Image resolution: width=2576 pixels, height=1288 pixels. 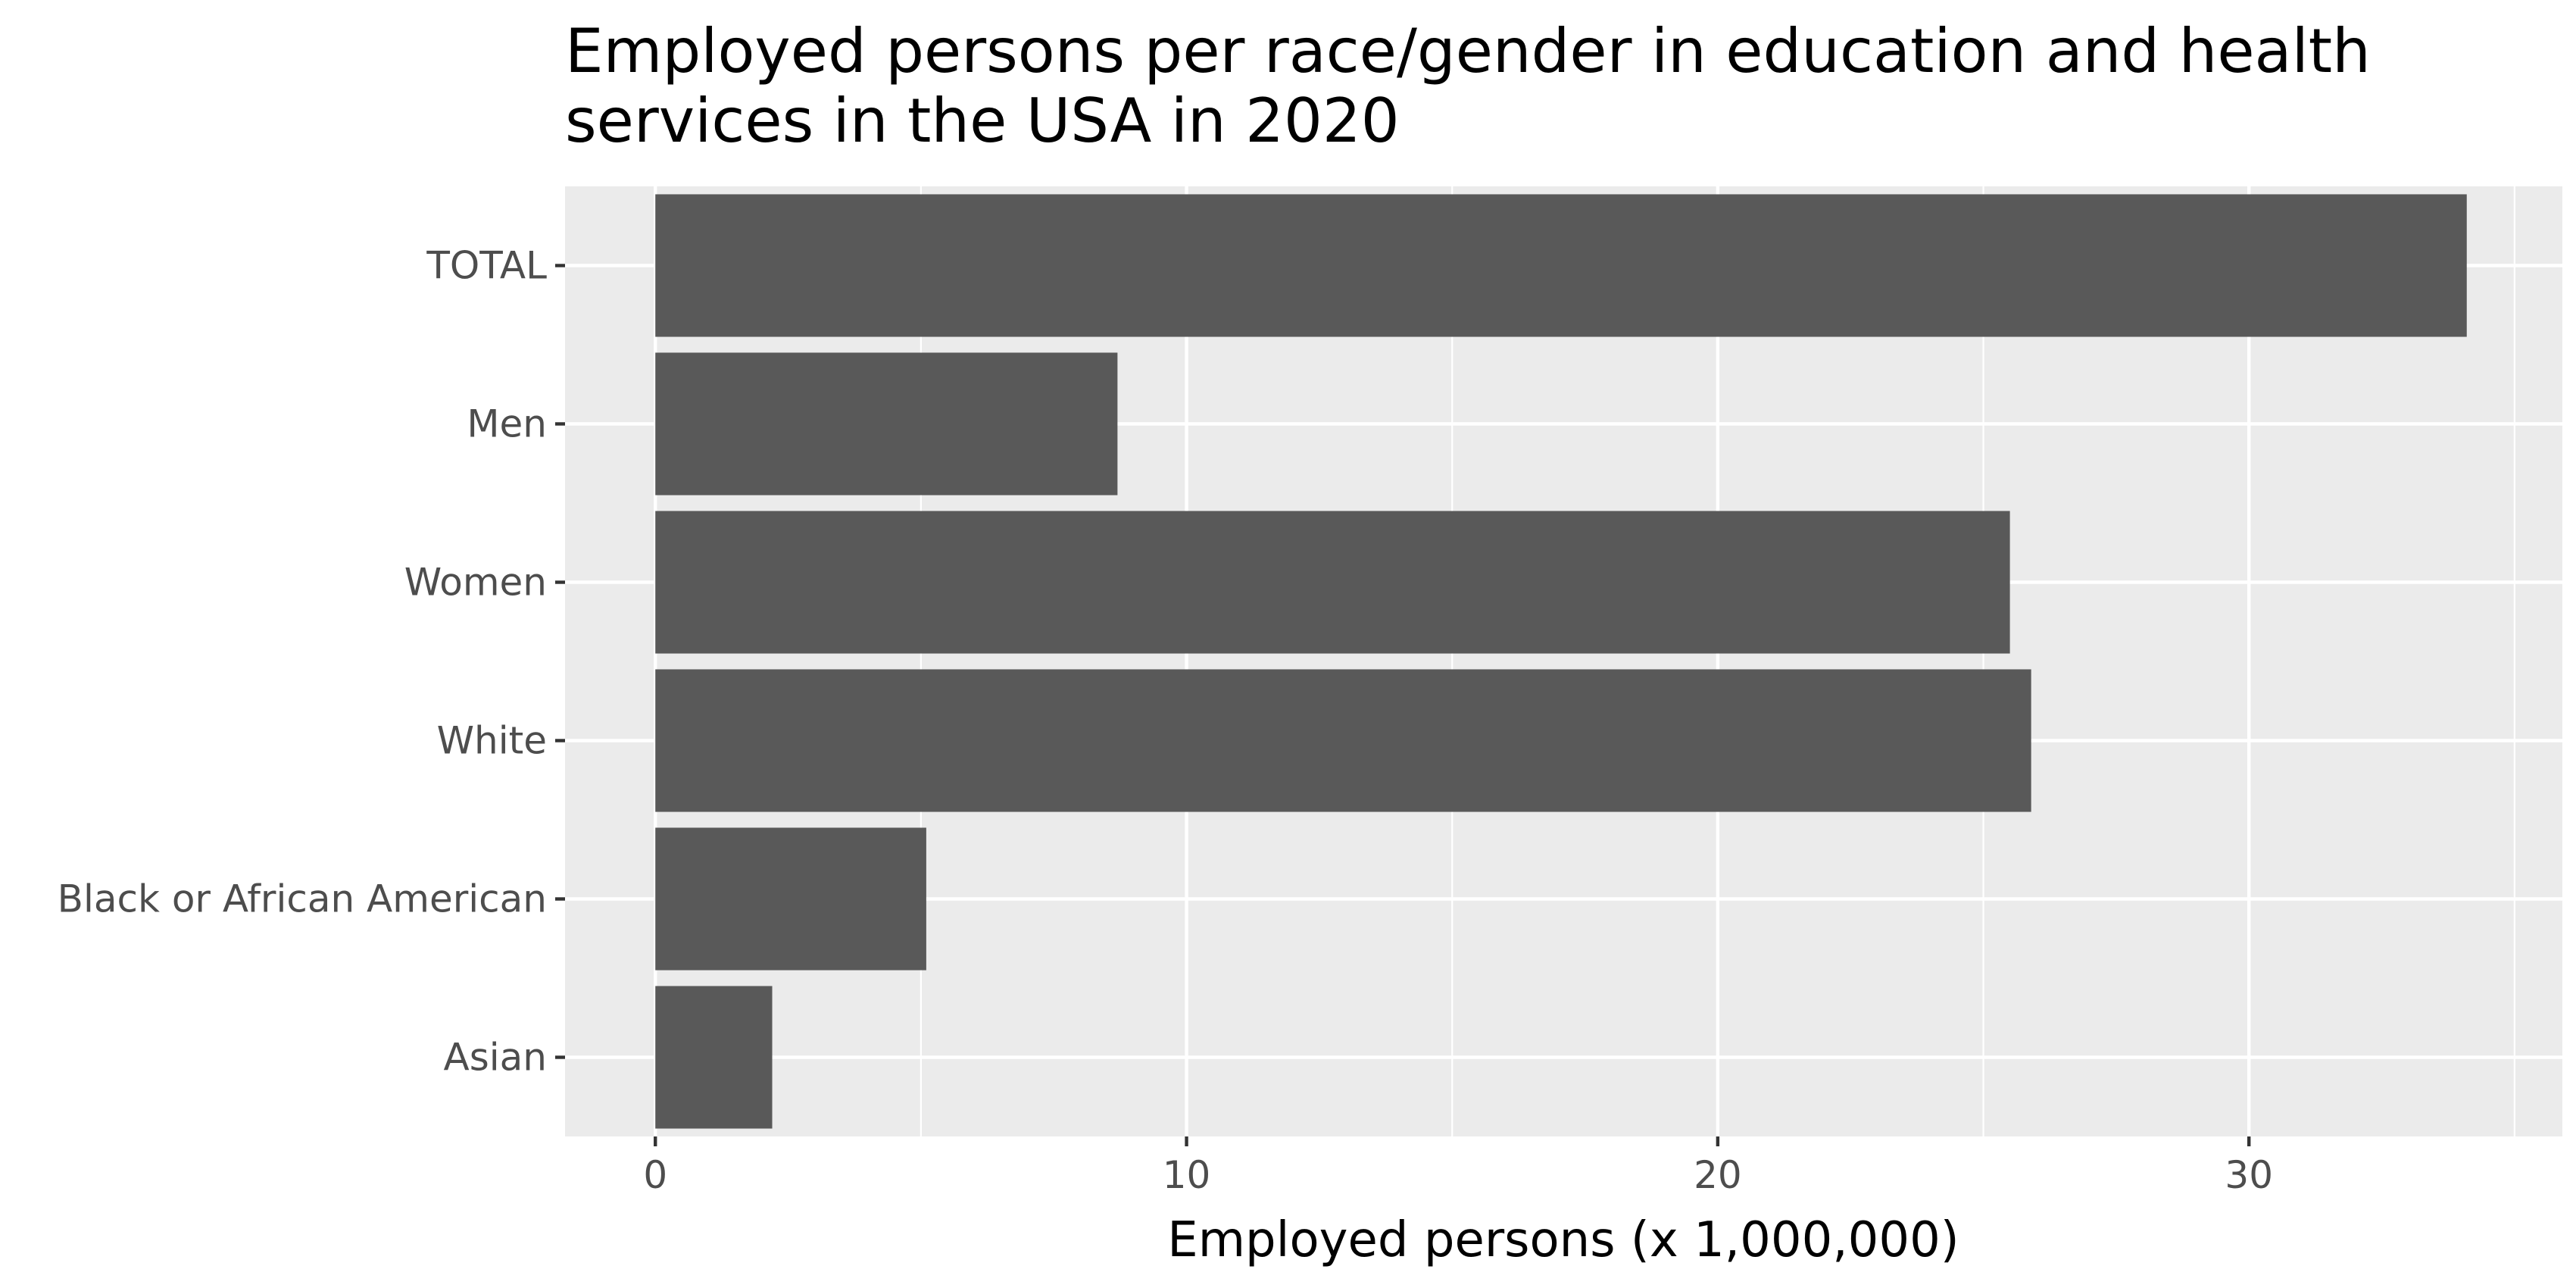 What do you see at coordinates (1343, 740) in the screenshot?
I see `bar-white` at bounding box center [1343, 740].